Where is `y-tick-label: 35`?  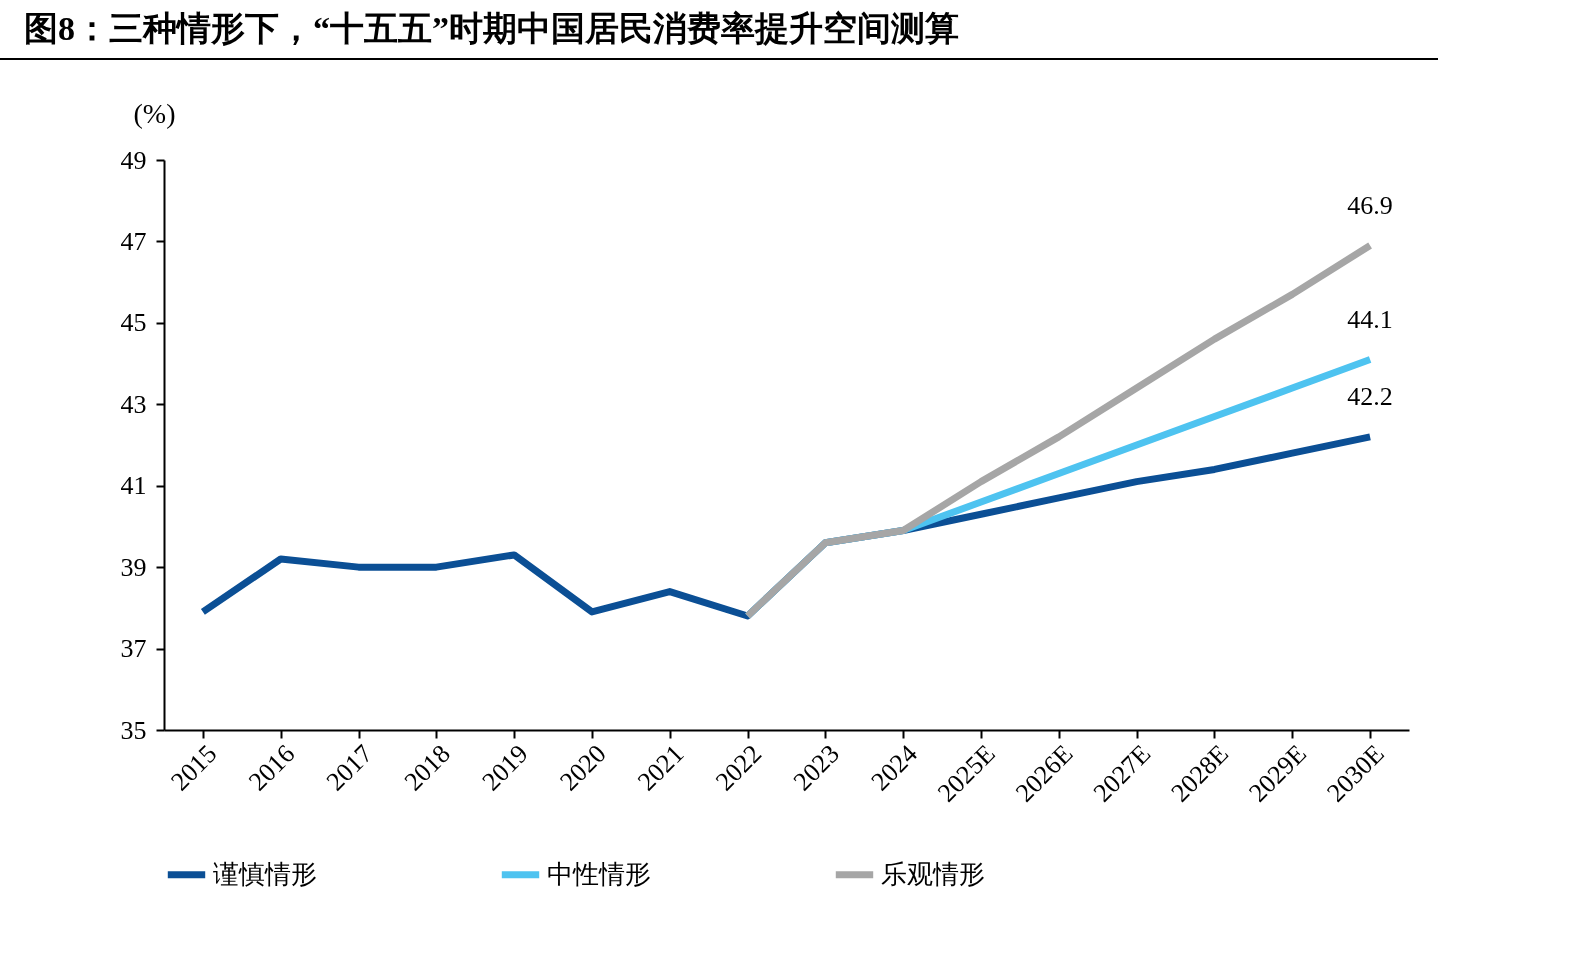
y-tick-label: 35 is located at coordinates (133, 730).